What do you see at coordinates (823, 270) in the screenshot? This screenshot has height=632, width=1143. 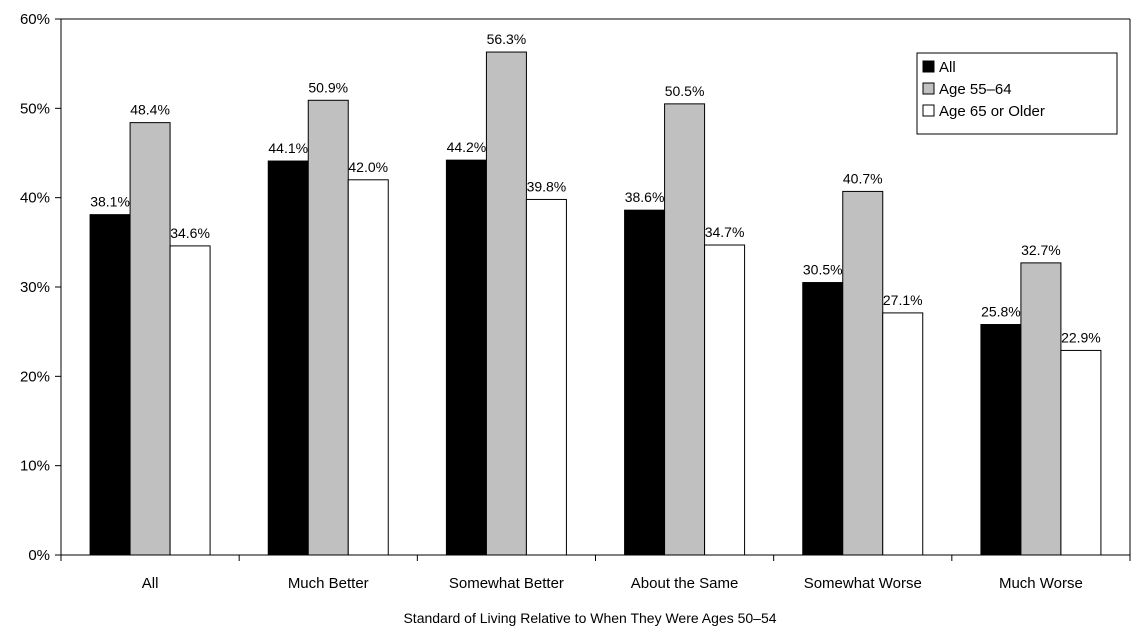 I see `data-label: 30.5%` at bounding box center [823, 270].